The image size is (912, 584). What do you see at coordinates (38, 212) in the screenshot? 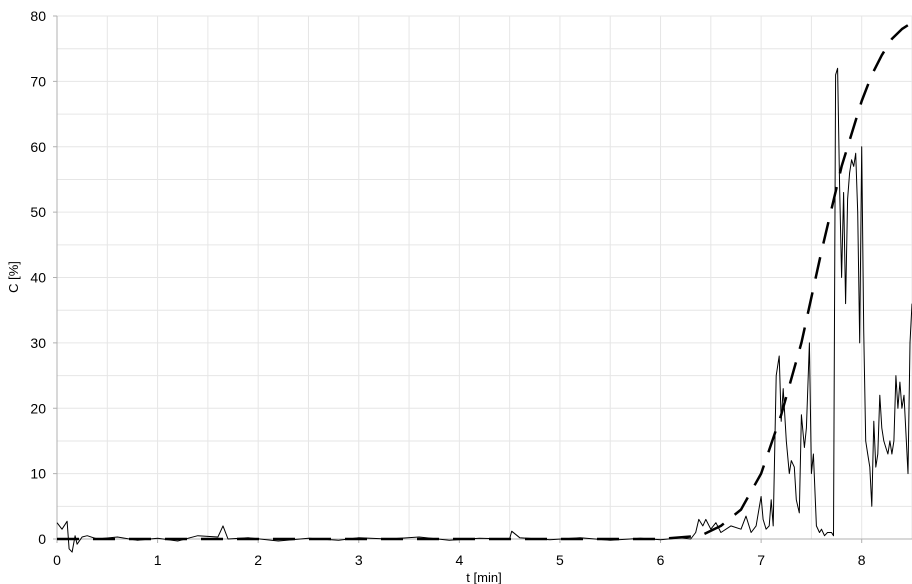
I see `y-tick-label: 50` at bounding box center [38, 212].